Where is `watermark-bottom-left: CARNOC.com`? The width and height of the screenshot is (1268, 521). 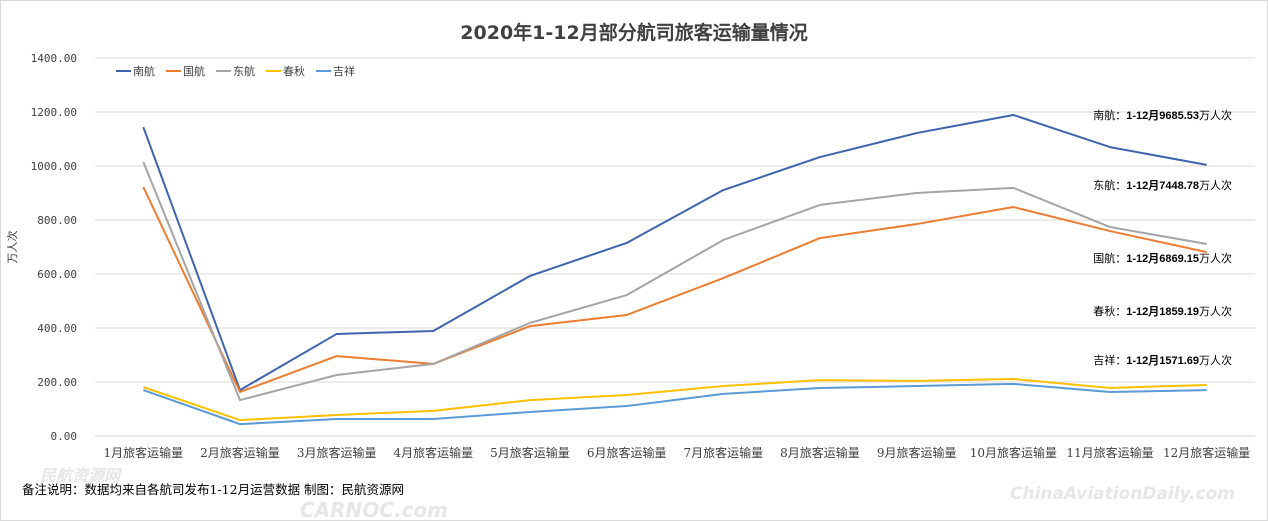 watermark-bottom-left: CARNOC.com is located at coordinates (374, 509).